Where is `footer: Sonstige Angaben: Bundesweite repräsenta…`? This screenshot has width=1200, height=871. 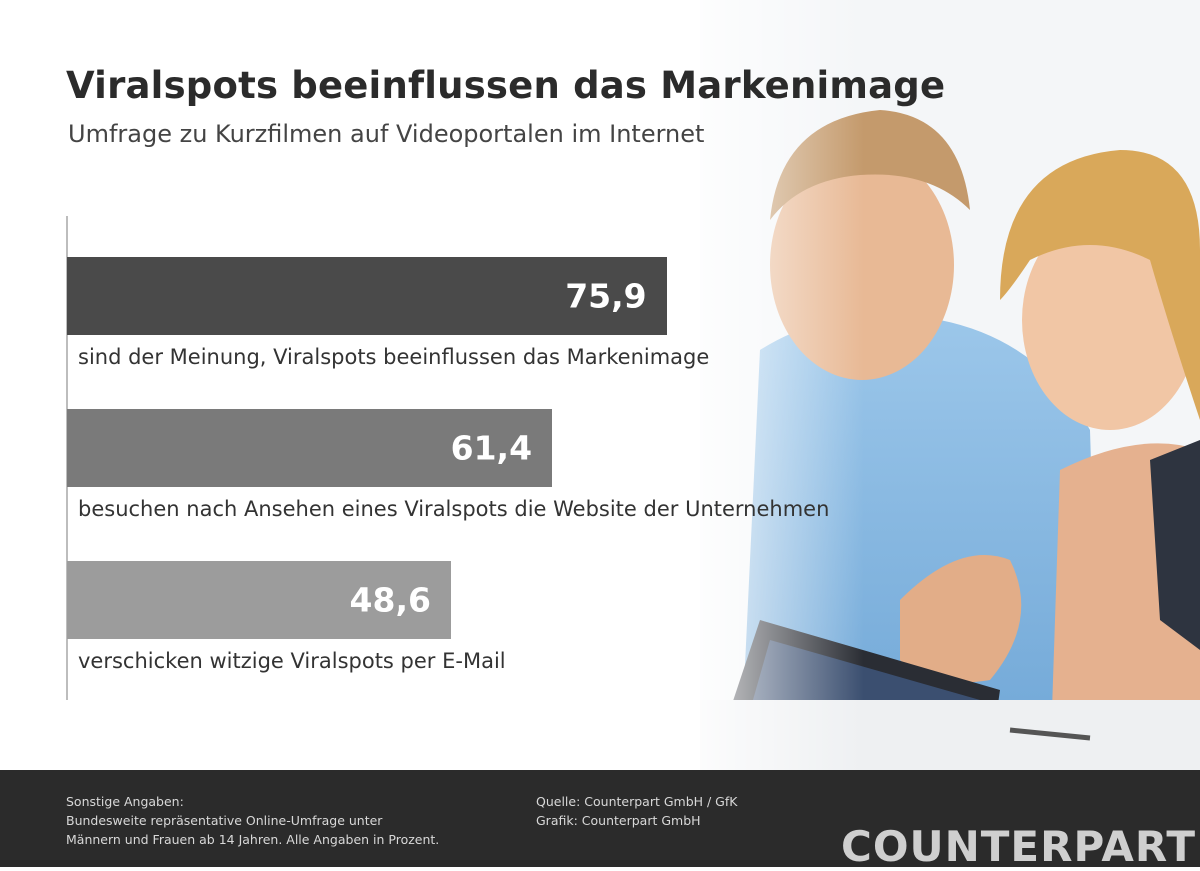 footer: Sonstige Angaben: Bundesweite repräsenta… is located at coordinates (600, 820).